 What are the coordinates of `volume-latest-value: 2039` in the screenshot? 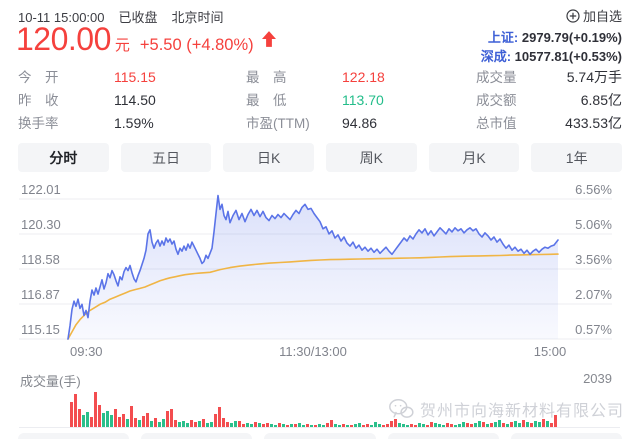 It's located at (597, 378).